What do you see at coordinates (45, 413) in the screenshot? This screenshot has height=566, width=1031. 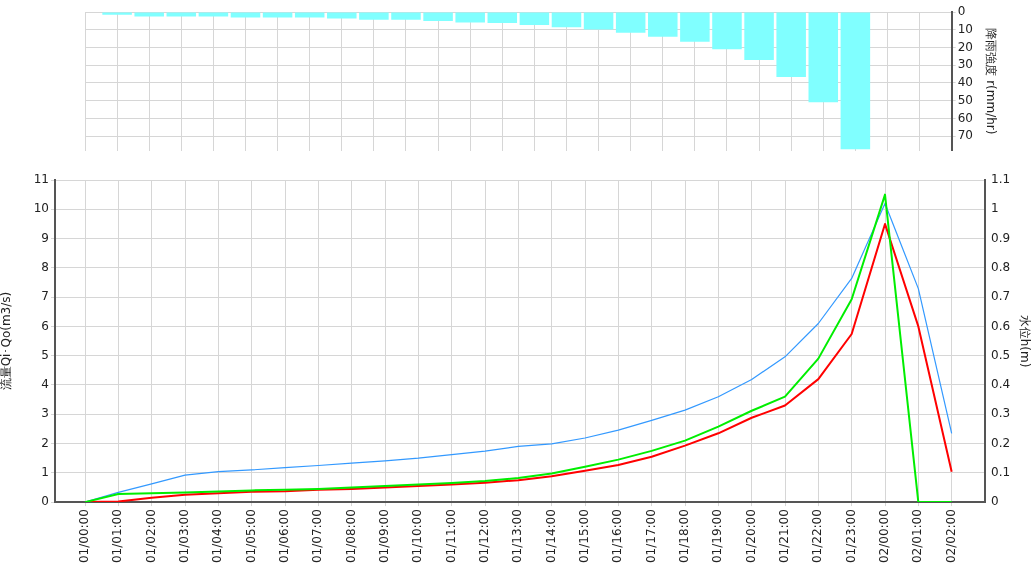 I see `y-tick-label: 3` at bounding box center [45, 413].